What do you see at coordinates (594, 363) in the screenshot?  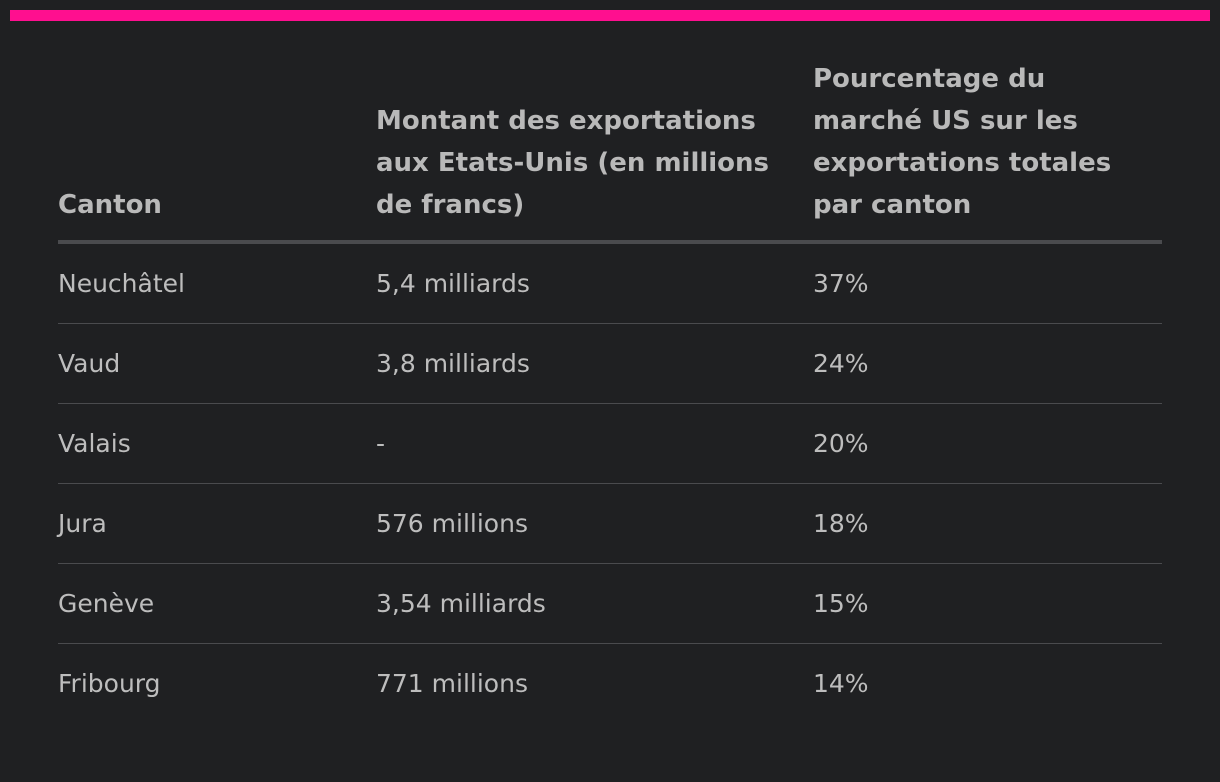 I see `cell-export-amount: 3,8 milliards` at bounding box center [594, 363].